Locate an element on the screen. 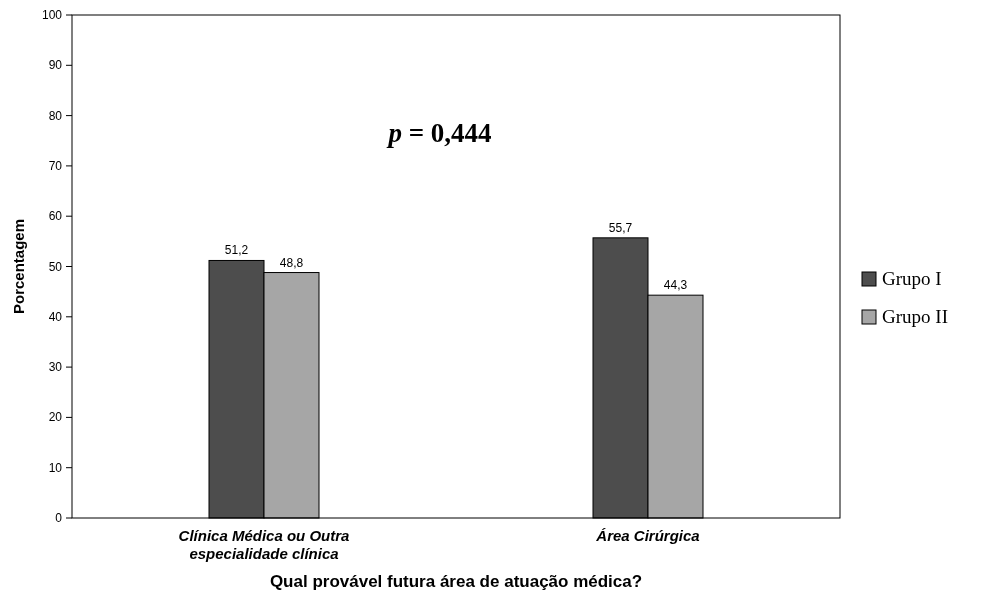  x-axis-title: Qual provável futura área de atuação médica? is located at coordinates (456, 581).